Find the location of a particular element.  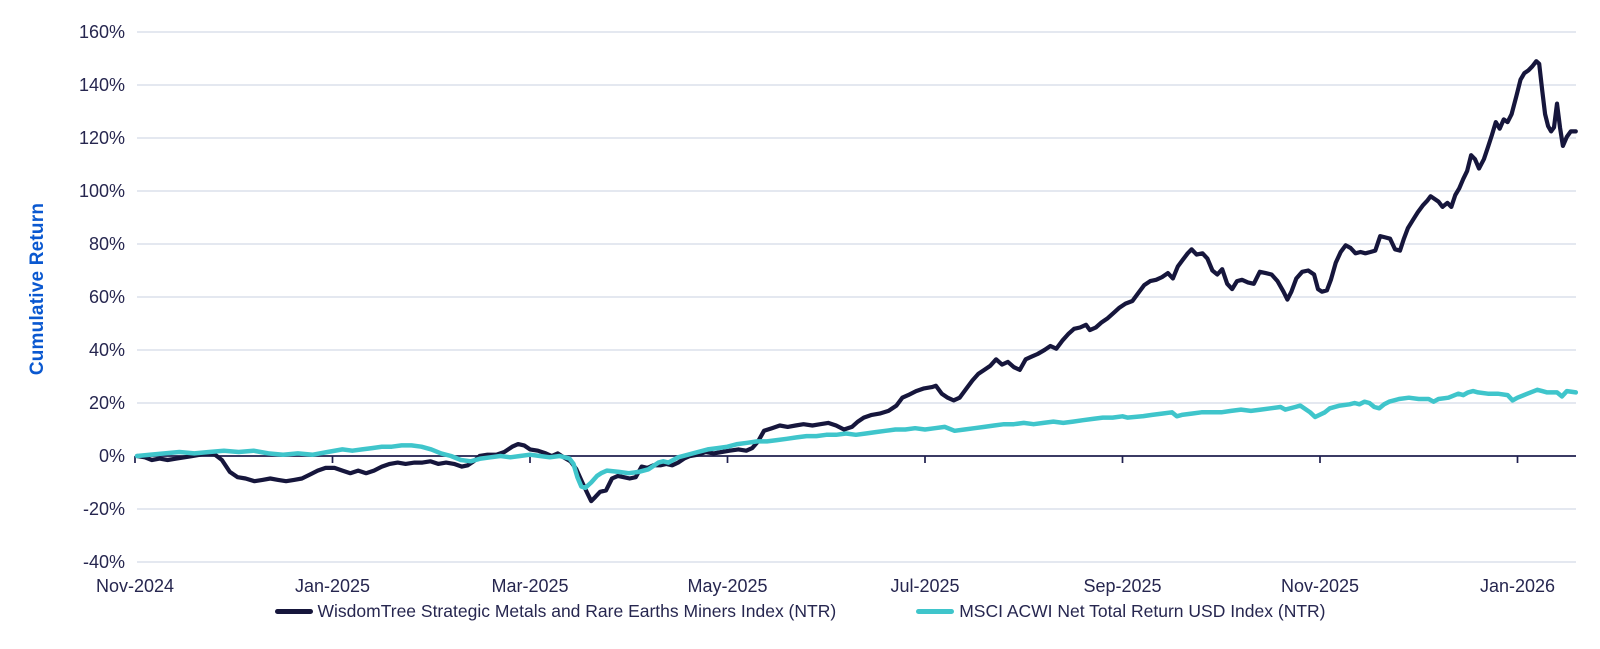

x-tick-label-Mar-2025: Mar-2025 is located at coordinates (529, 586).